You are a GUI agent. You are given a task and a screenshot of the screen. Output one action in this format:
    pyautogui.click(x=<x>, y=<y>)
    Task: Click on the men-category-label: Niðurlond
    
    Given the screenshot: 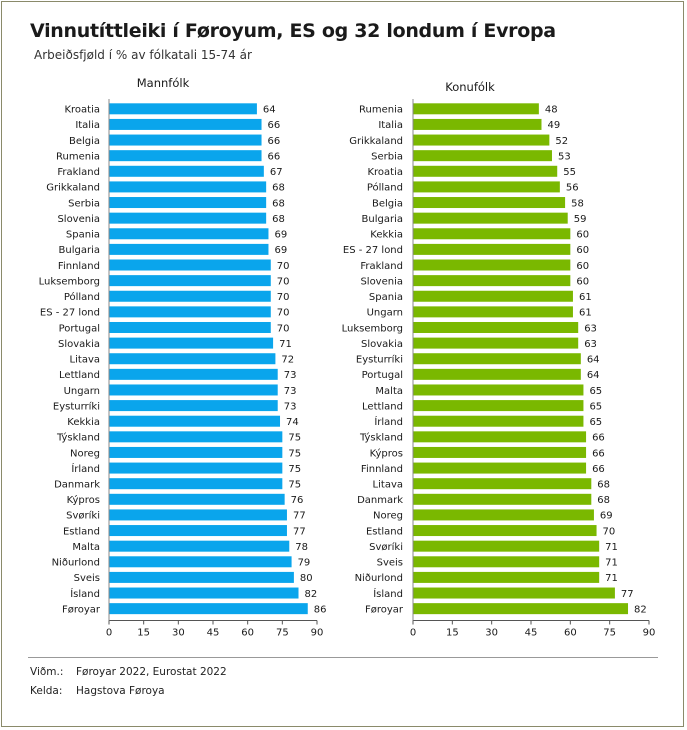 What is the action you would take?
    pyautogui.click(x=76, y=563)
    